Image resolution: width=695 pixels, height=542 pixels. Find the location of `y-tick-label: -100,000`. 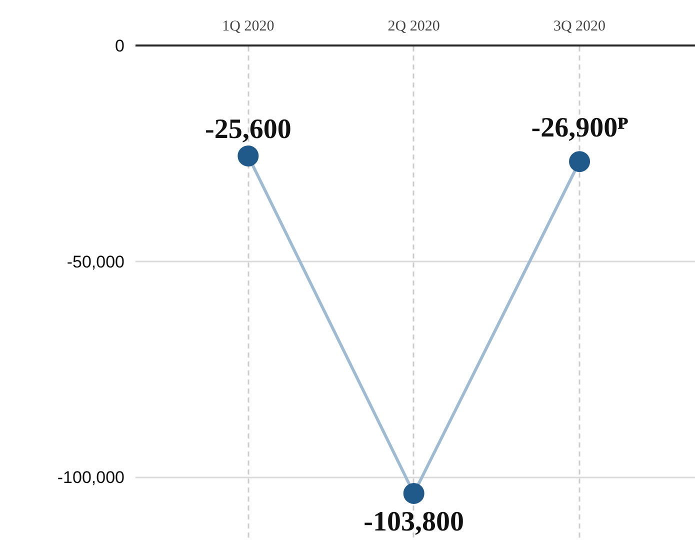

y-tick-label: -100,000 is located at coordinates (91, 478).